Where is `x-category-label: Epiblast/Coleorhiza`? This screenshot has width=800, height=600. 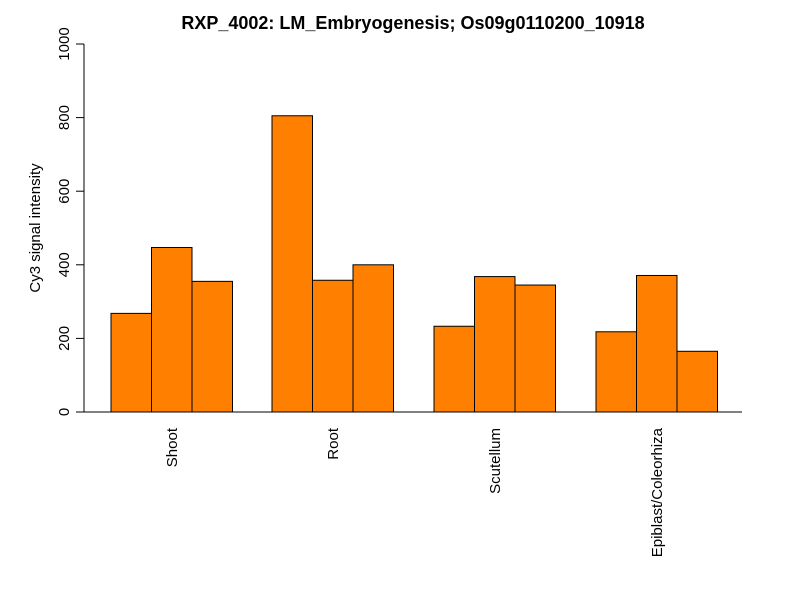
x-category-label: Epiblast/Coleorhiza is located at coordinates (657, 492).